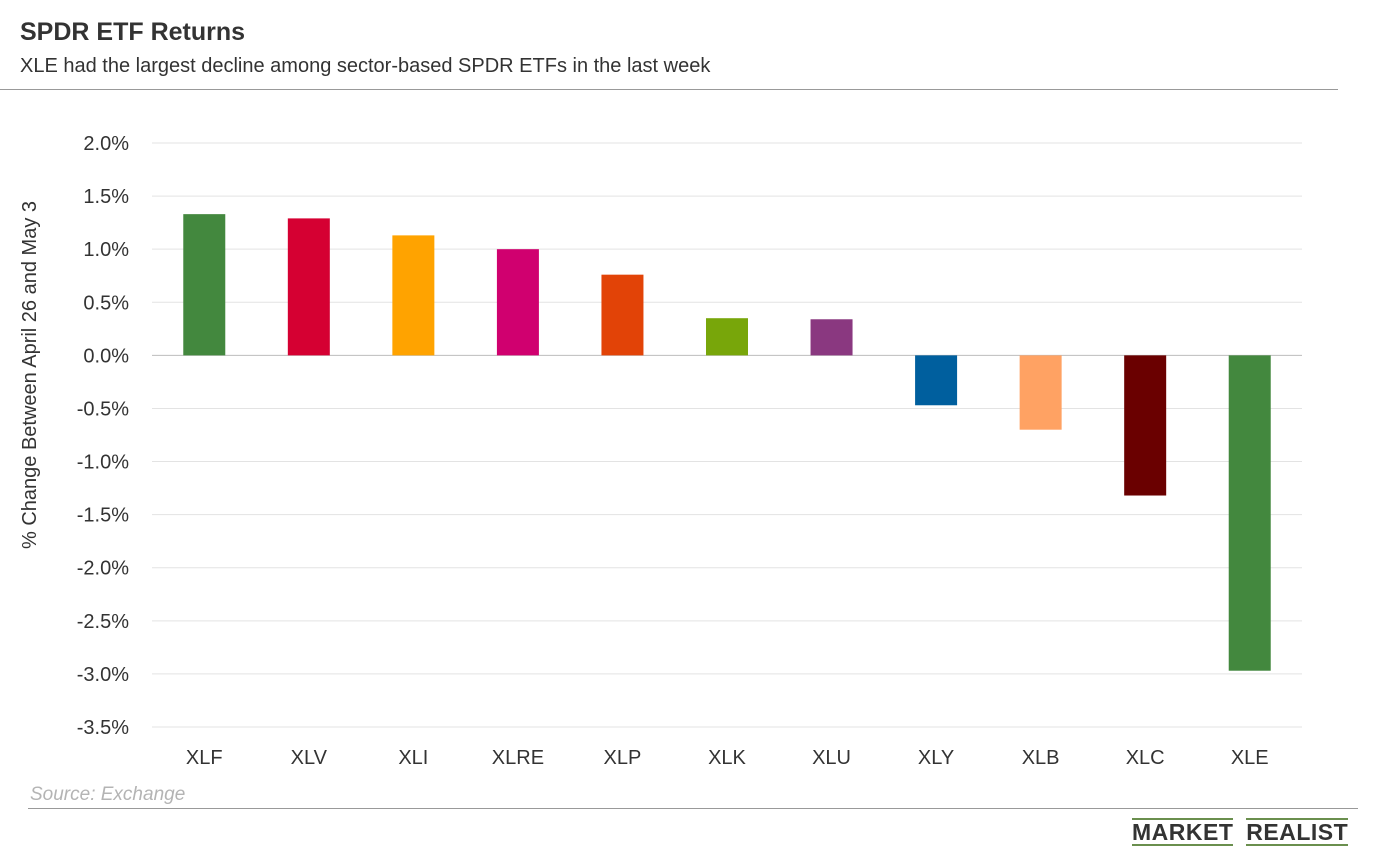 The height and width of the screenshot is (864, 1385). I want to click on chart-title: SPDR ETF Returns, so click(133, 32).